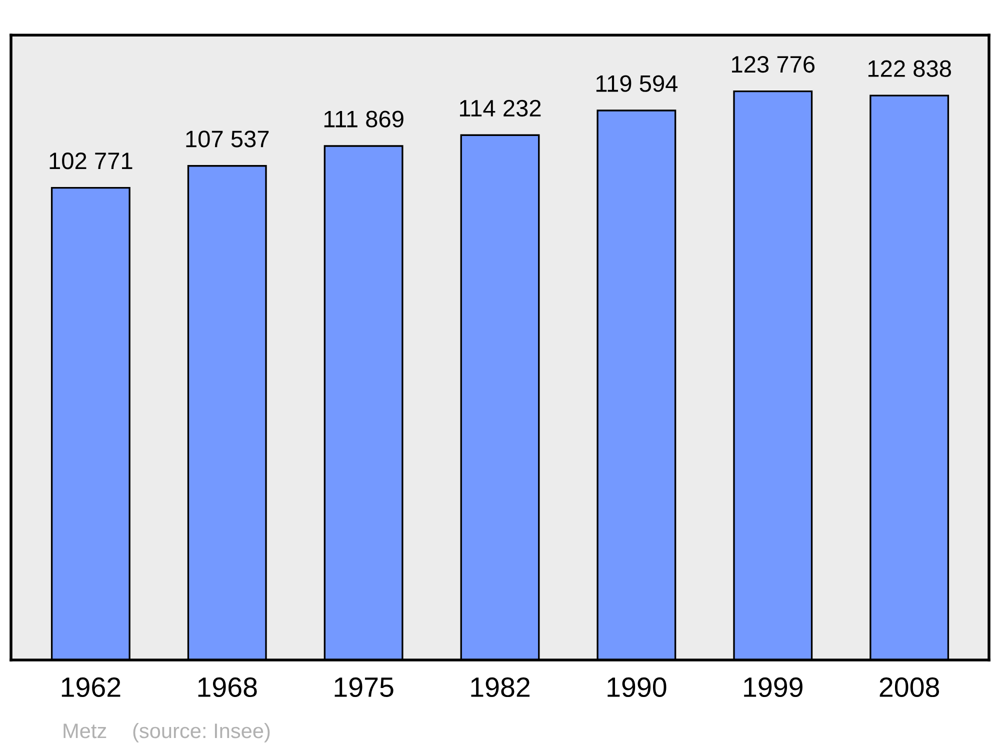 Image resolution: width=1000 pixels, height=747 pixels. Describe the element at coordinates (364, 687) in the screenshot. I see `x-tick-label: 1975` at that location.